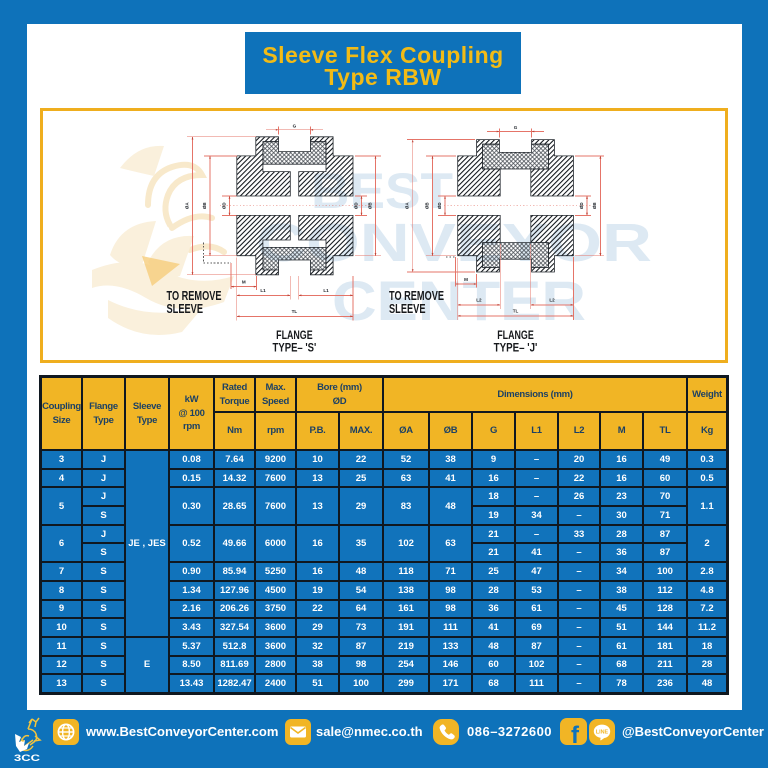 This screenshot has width=768, height=768. What do you see at coordinates (575, 733) in the screenshot?
I see `svg-text: f` at bounding box center [575, 733].